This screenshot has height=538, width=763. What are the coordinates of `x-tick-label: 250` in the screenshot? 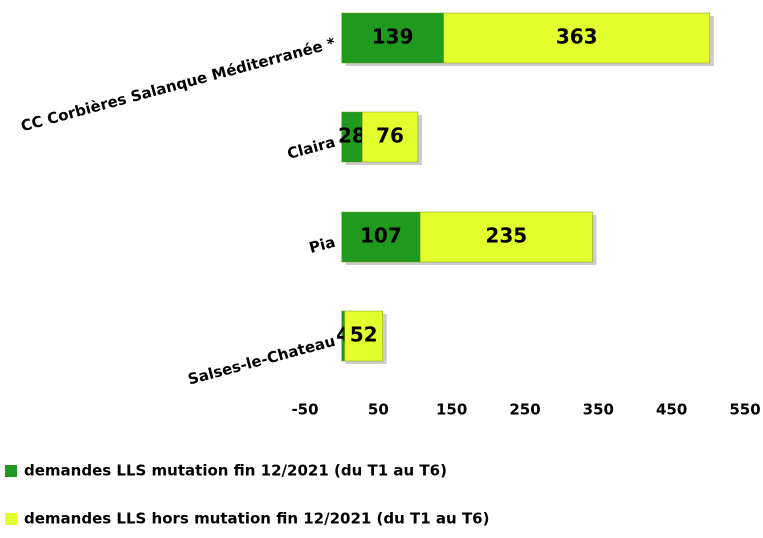 It's located at (524, 410).